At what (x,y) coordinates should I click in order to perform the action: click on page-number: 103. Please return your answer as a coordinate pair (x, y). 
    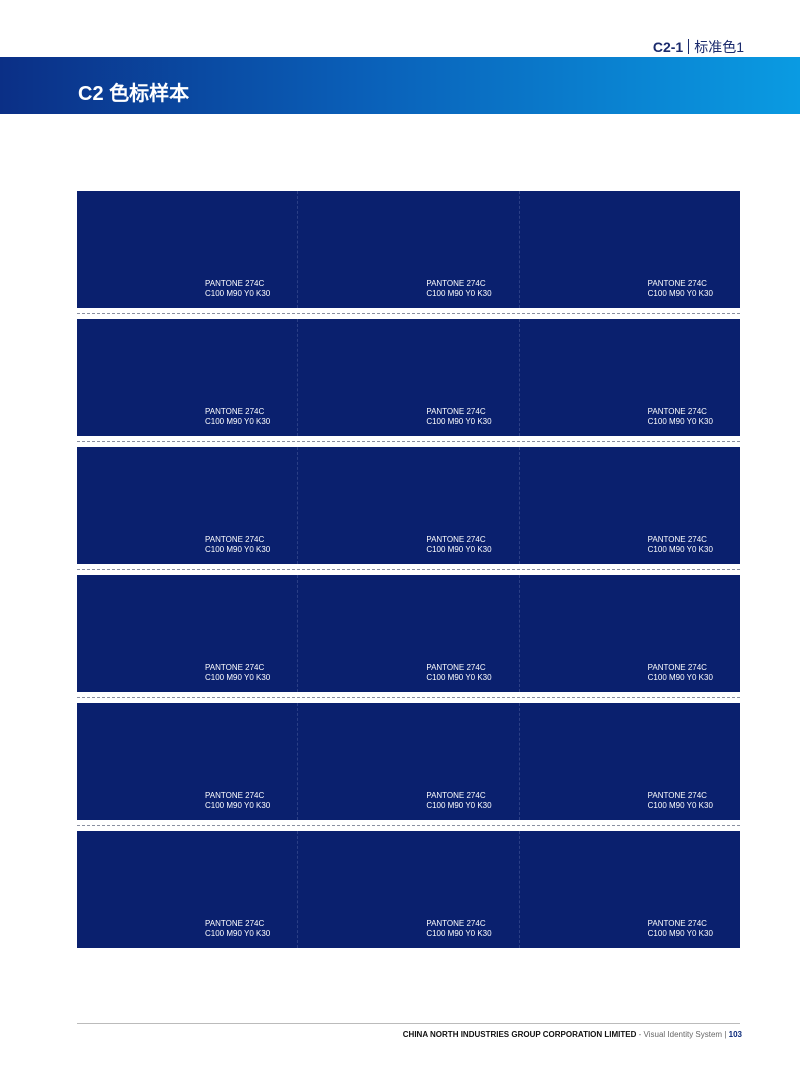
    Looking at the image, I should click on (735, 1034).